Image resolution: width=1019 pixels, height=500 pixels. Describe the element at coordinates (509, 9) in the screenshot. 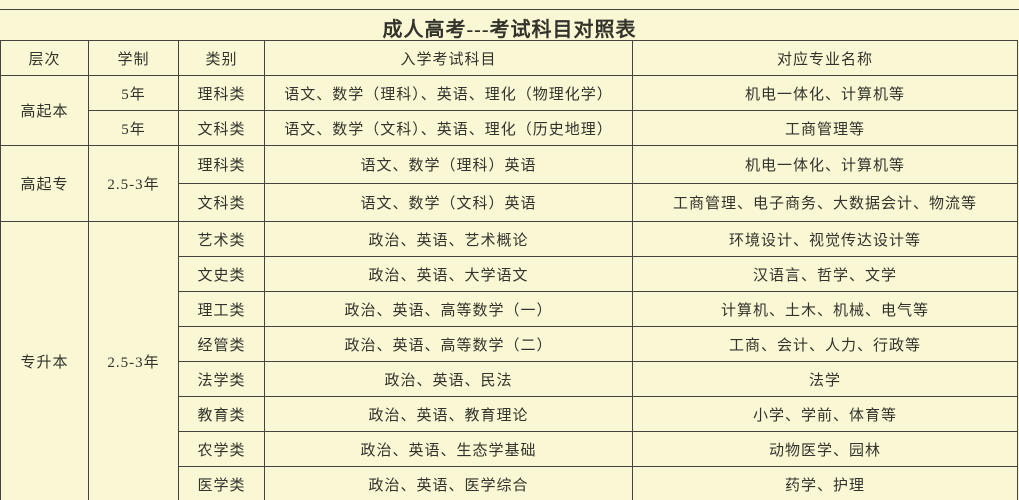

I see `top-divider` at that location.